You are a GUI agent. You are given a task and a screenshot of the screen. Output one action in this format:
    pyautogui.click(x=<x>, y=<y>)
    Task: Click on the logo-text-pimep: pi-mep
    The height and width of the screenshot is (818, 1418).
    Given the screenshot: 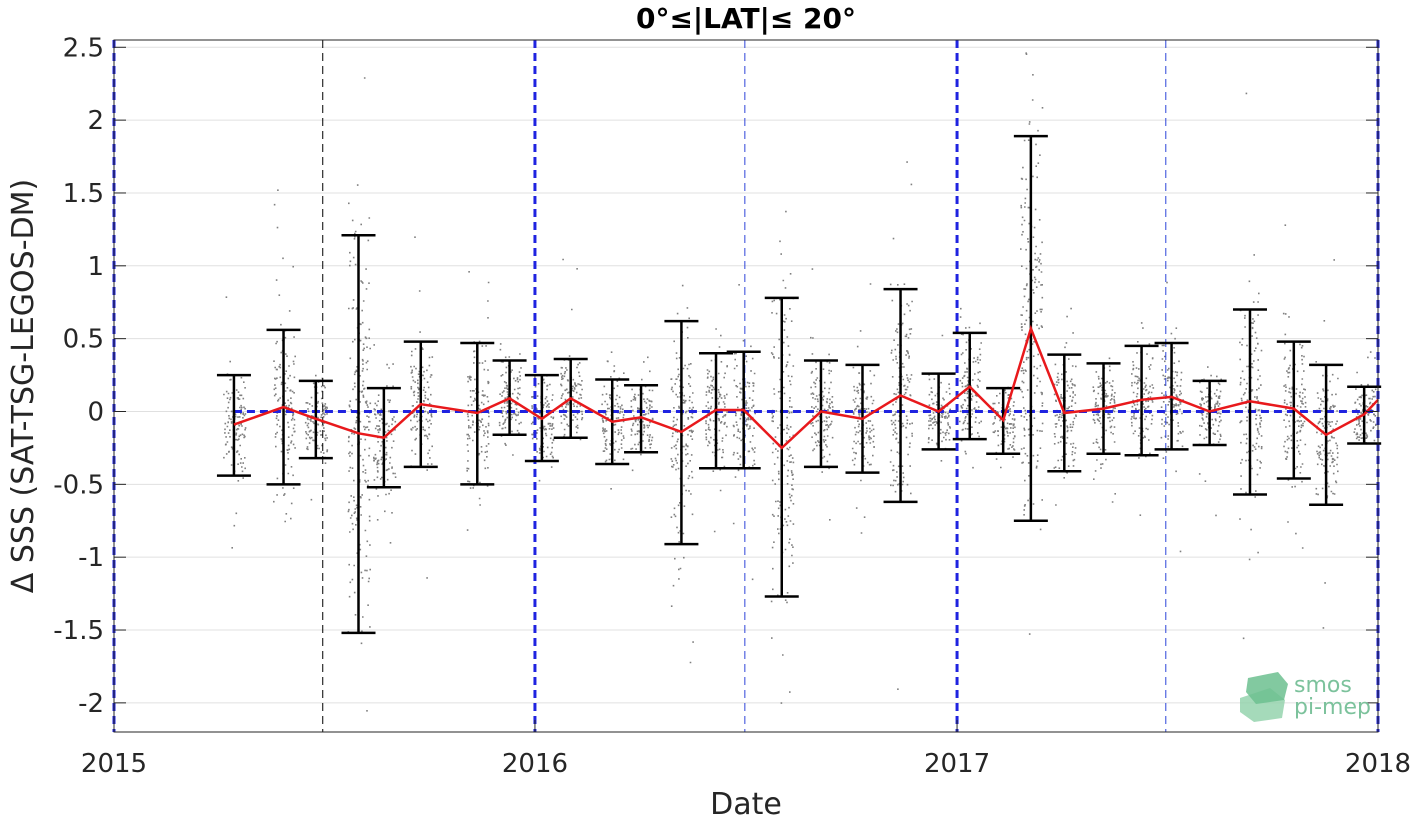 What is the action you would take?
    pyautogui.click(x=1332, y=707)
    